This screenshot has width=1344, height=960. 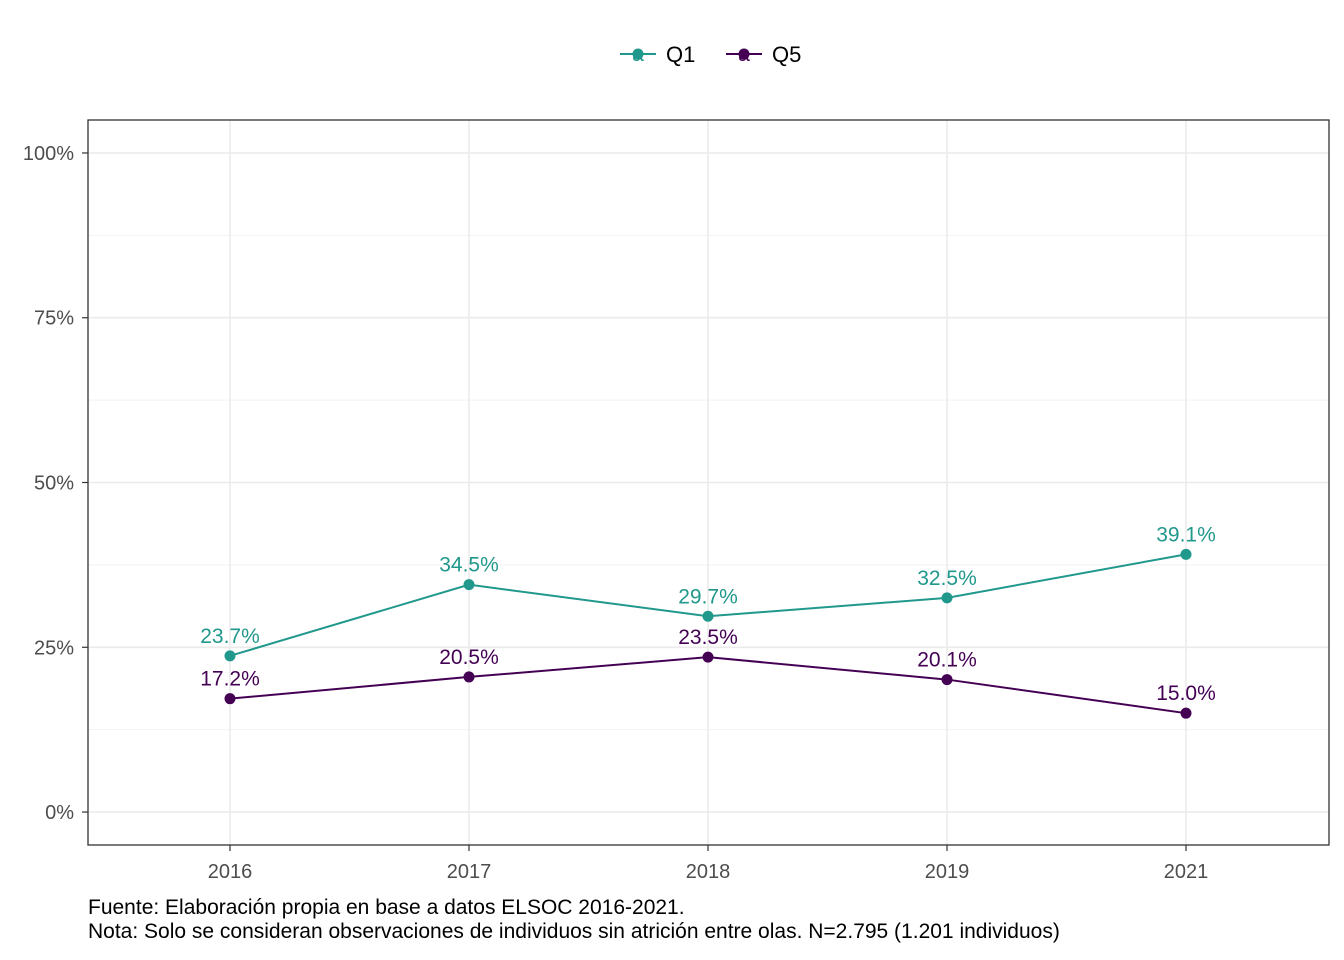 What do you see at coordinates (48, 154) in the screenshot?
I see `y-tick-label: 100%` at bounding box center [48, 154].